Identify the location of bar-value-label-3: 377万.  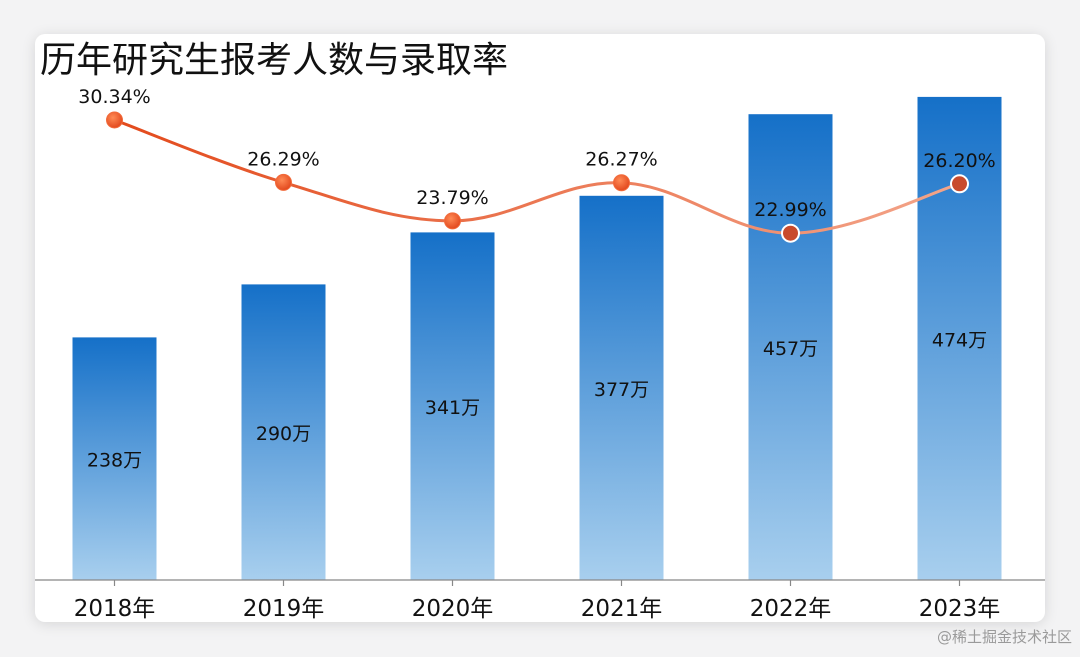
(621, 390).